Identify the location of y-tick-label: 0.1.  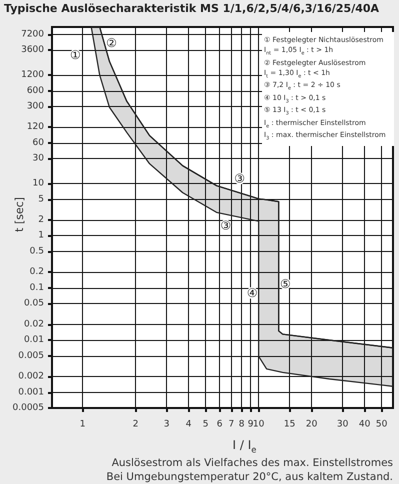
(37, 287).